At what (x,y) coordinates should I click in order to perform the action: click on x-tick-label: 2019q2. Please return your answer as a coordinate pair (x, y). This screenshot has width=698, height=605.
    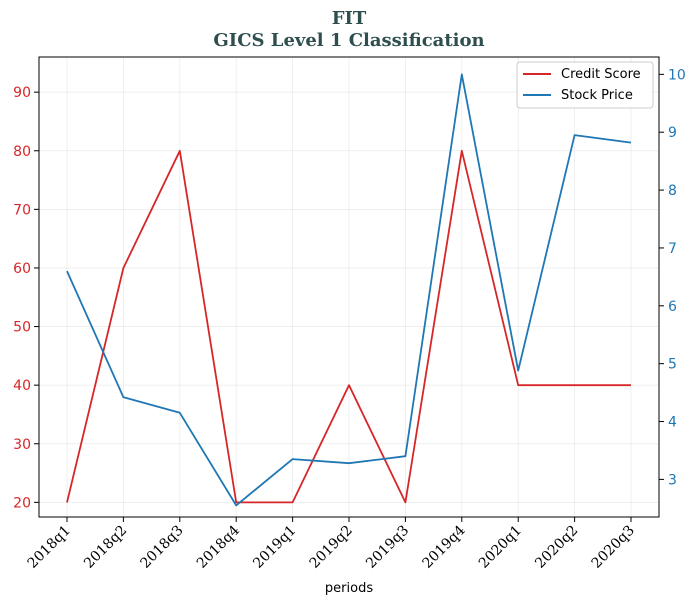
    Looking at the image, I should click on (331, 547).